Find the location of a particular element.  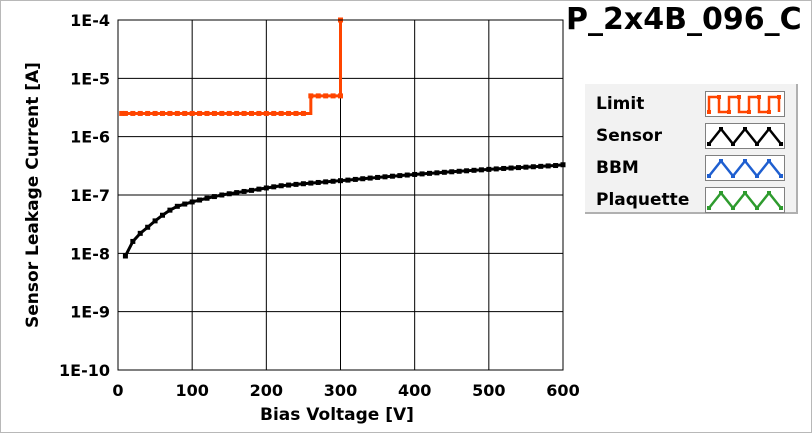

x-tick-labels: 0 100 200 300 400 500 600 is located at coordinates (345, 390).